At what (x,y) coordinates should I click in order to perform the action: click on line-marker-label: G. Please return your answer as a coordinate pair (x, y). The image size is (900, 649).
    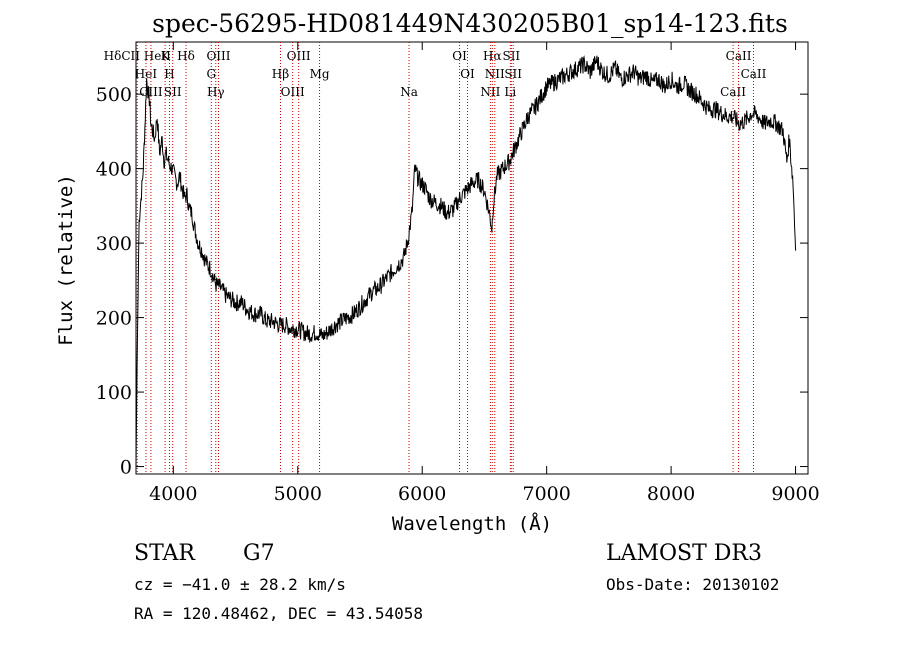
    Looking at the image, I should click on (211, 74).